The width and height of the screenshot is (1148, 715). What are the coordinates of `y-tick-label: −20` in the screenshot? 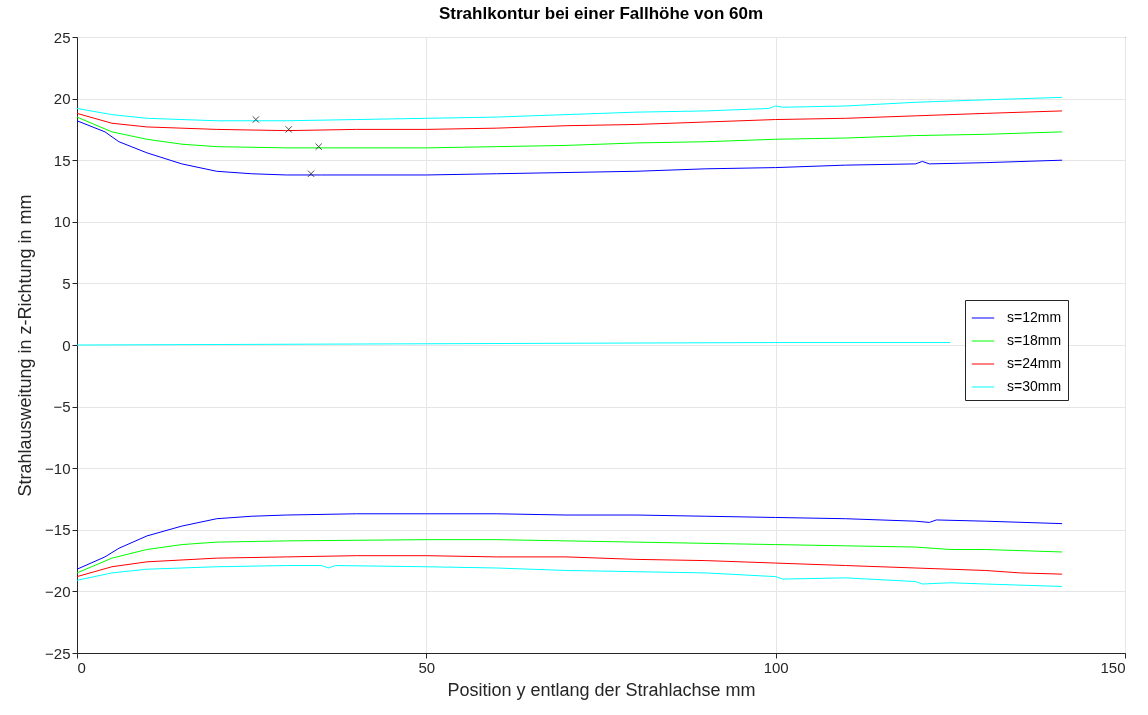 It's located at (58, 591).